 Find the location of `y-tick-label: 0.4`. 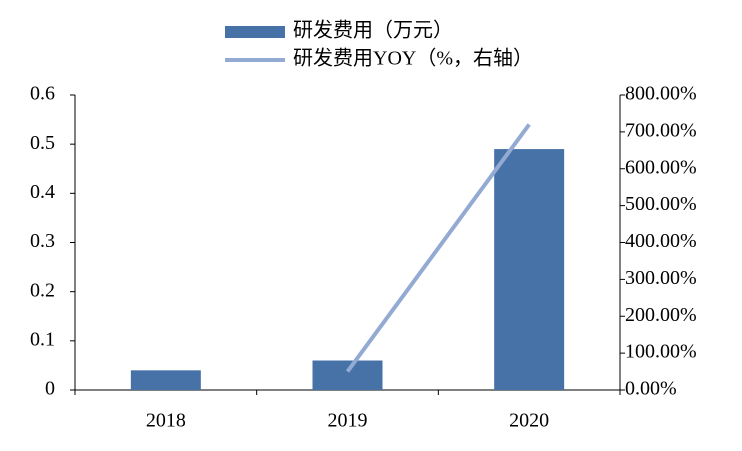

y-tick-label: 0.4 is located at coordinates (42, 192).